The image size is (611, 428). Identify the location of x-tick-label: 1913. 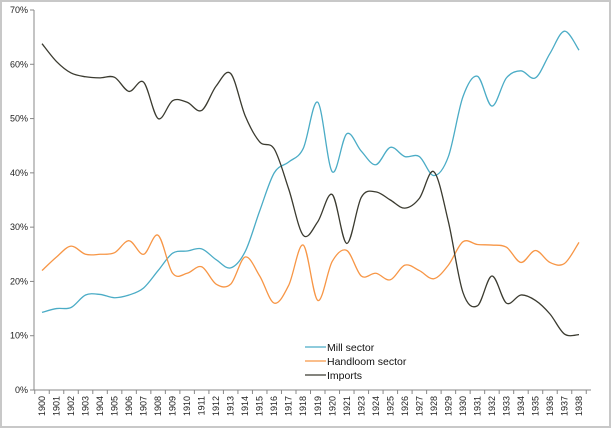
(231, 406).